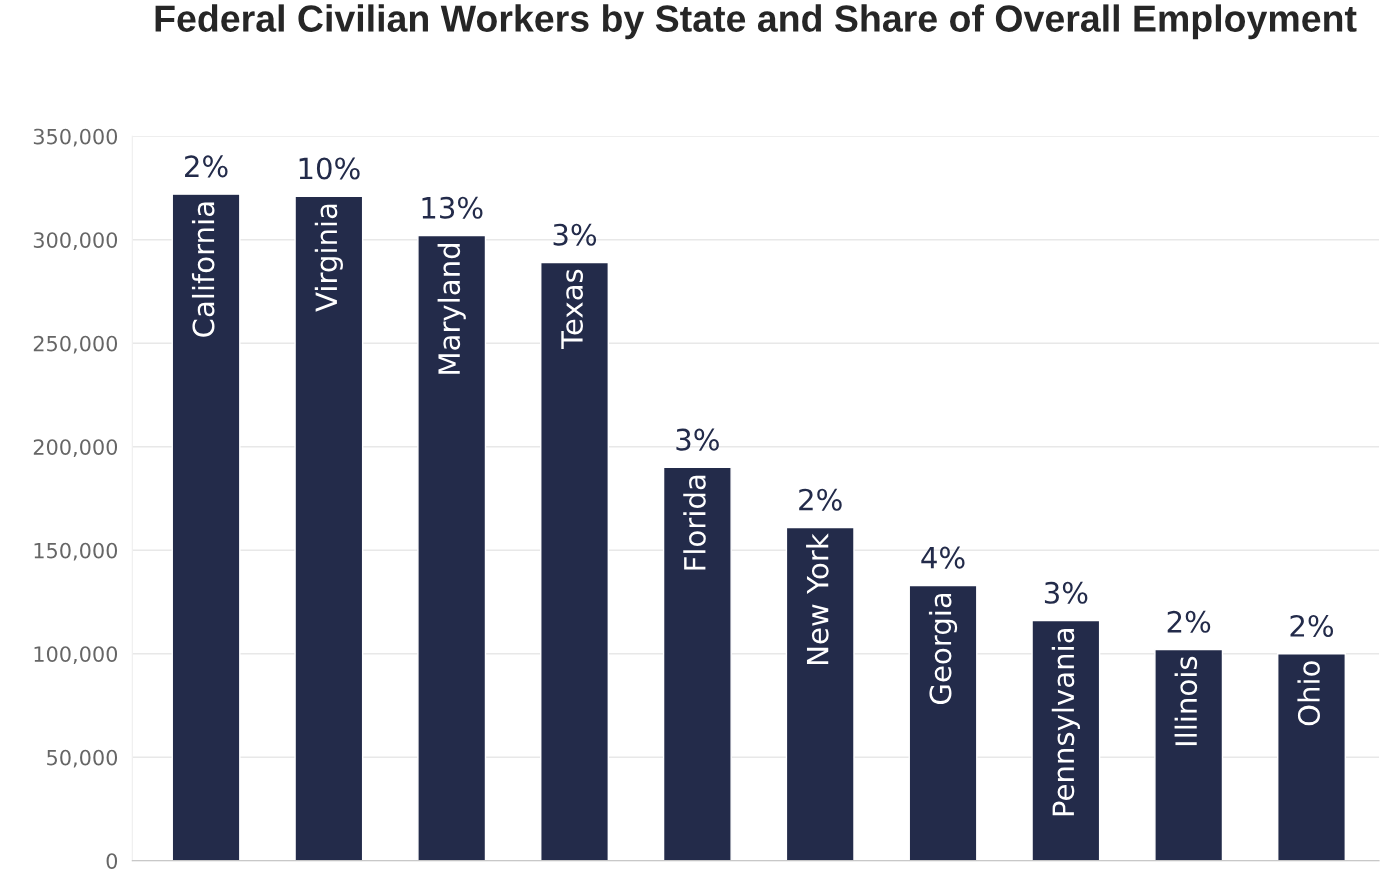 This screenshot has width=1393, height=873. What do you see at coordinates (1065, 722) in the screenshot?
I see `x-tick-label: Pennsylvania` at bounding box center [1065, 722].